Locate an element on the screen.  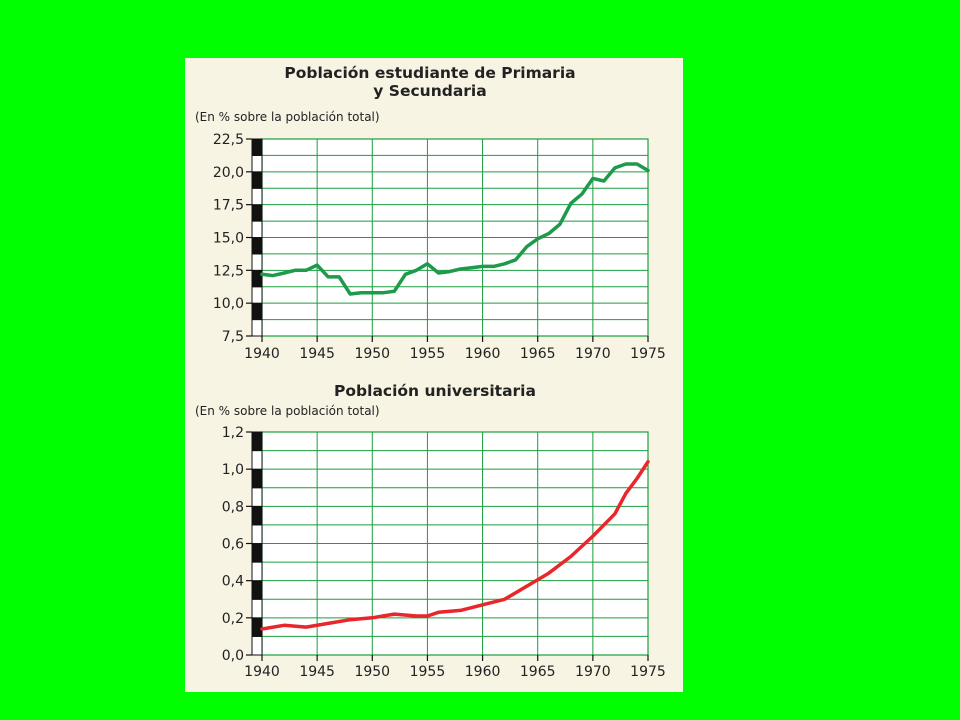
y-tick-label: 1,0 is located at coordinates (233, 470).